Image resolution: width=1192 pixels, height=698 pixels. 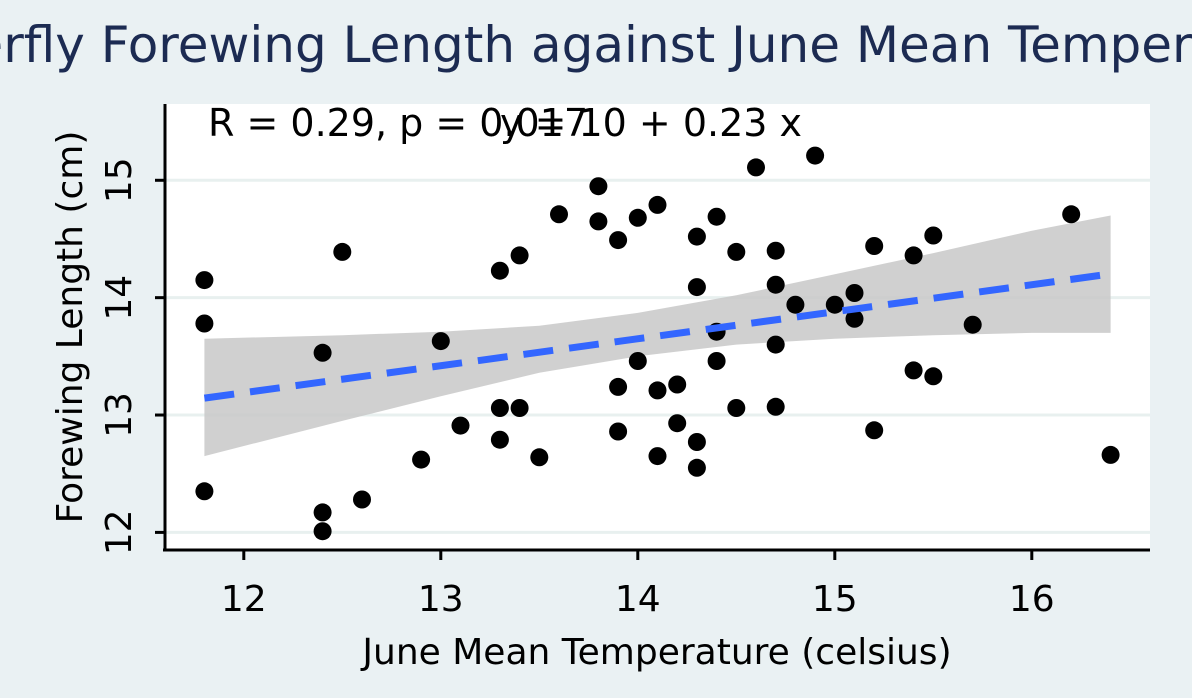 What do you see at coordinates (119, 415) in the screenshot?
I see `y-tick-label-13: 13` at bounding box center [119, 415].